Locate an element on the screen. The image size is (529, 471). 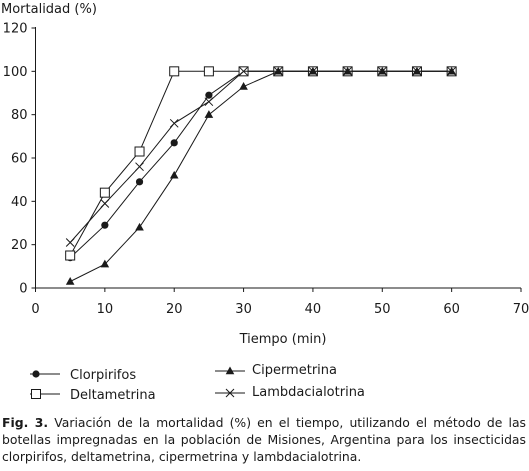
x-tick-label: 10 is located at coordinates (105, 309).